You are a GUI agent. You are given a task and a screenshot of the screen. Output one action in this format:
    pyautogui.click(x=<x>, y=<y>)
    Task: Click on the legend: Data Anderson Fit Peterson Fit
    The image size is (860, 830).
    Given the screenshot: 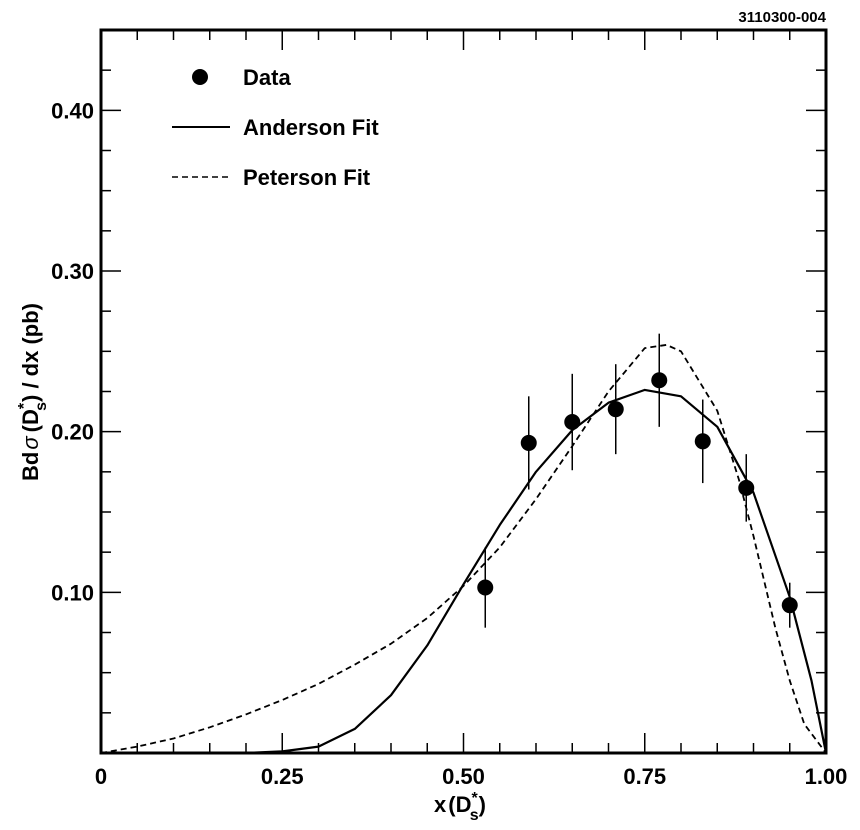 What is the action you would take?
    pyautogui.click(x=275, y=127)
    